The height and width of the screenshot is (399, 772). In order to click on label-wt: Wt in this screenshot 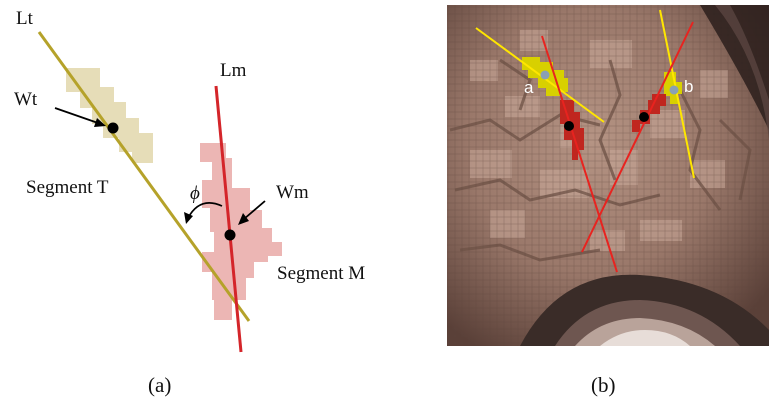, I will do `click(26, 99)`.